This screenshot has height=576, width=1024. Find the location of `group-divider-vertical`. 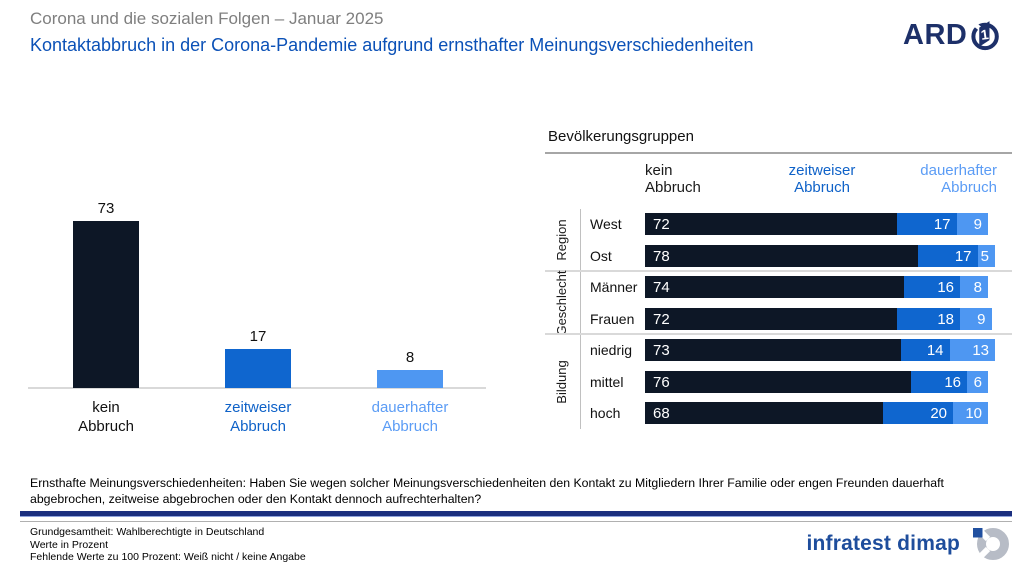

group-divider-vertical is located at coordinates (580, 319).